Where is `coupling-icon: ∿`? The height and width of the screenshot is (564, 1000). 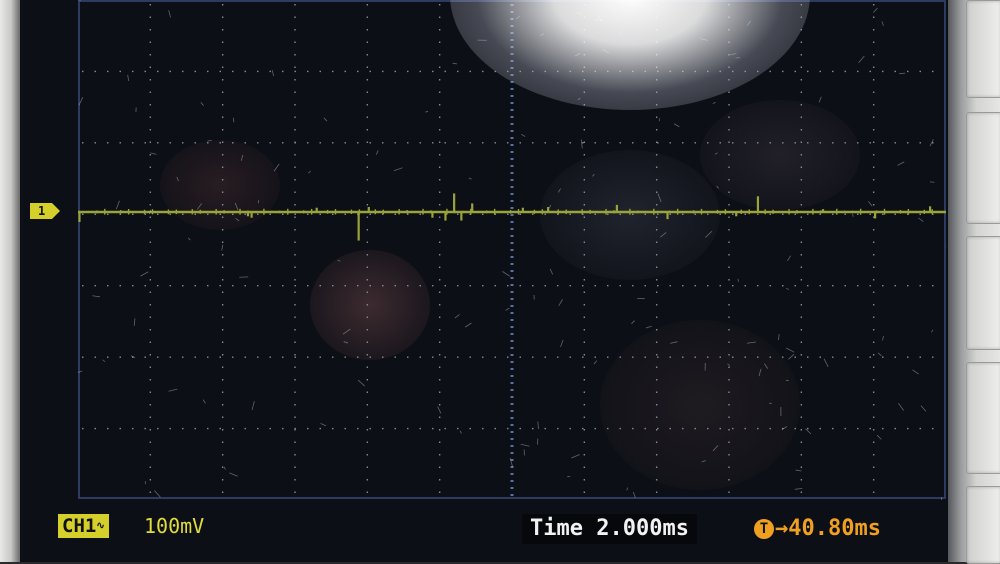
coupling-icon: ∿ is located at coordinates (100, 526).